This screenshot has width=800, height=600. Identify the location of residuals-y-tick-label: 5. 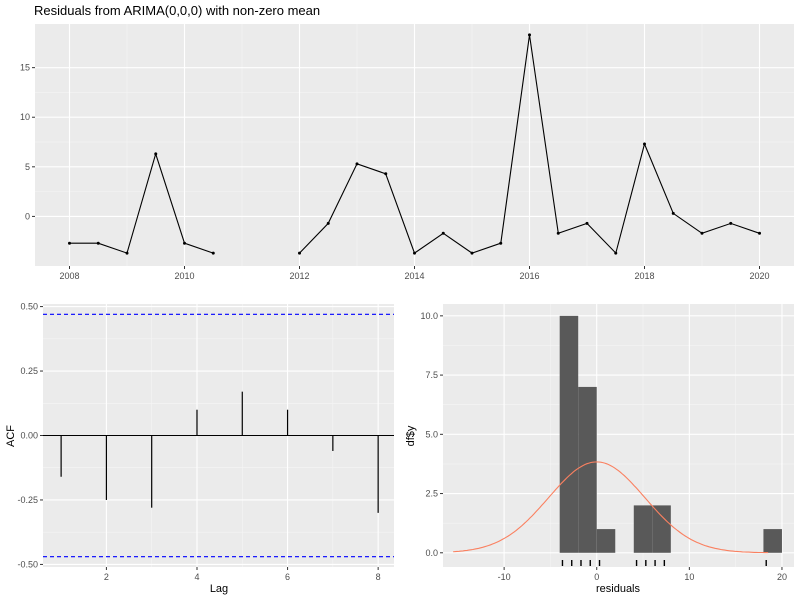
(27, 167).